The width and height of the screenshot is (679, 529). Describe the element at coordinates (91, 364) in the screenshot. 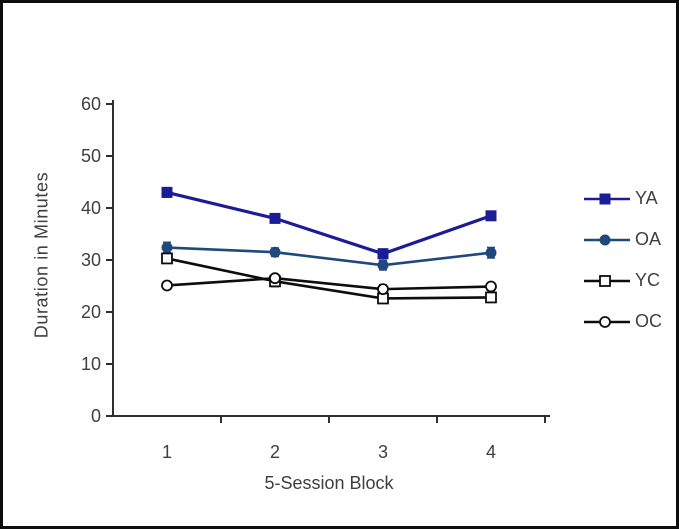

I see `y-tick-label: 10` at that location.